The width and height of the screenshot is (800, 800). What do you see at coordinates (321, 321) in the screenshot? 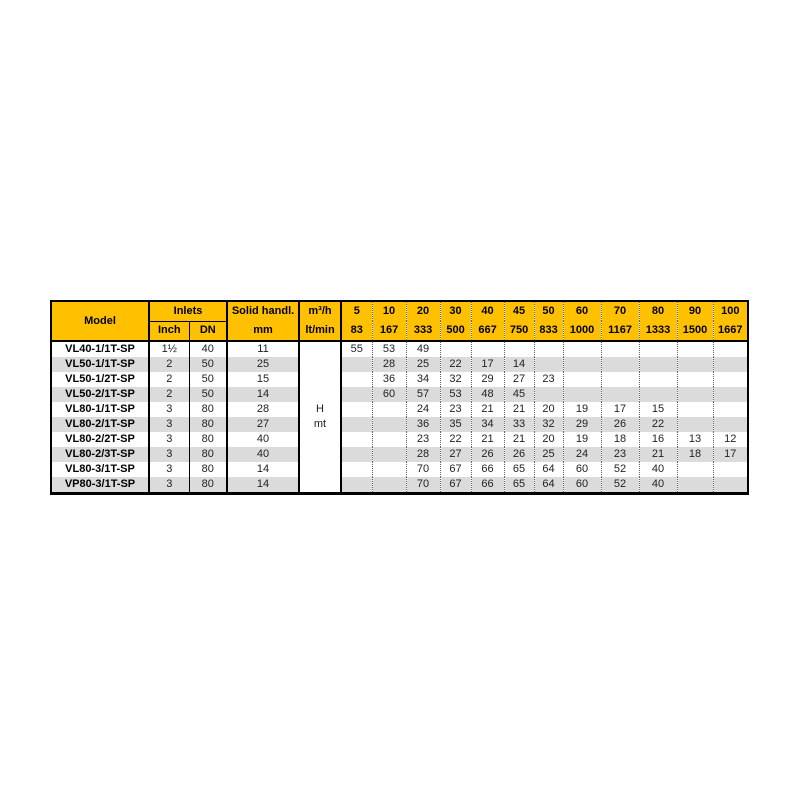
I see `flow-unit-column-header: m³/h lt/min` at bounding box center [321, 321].